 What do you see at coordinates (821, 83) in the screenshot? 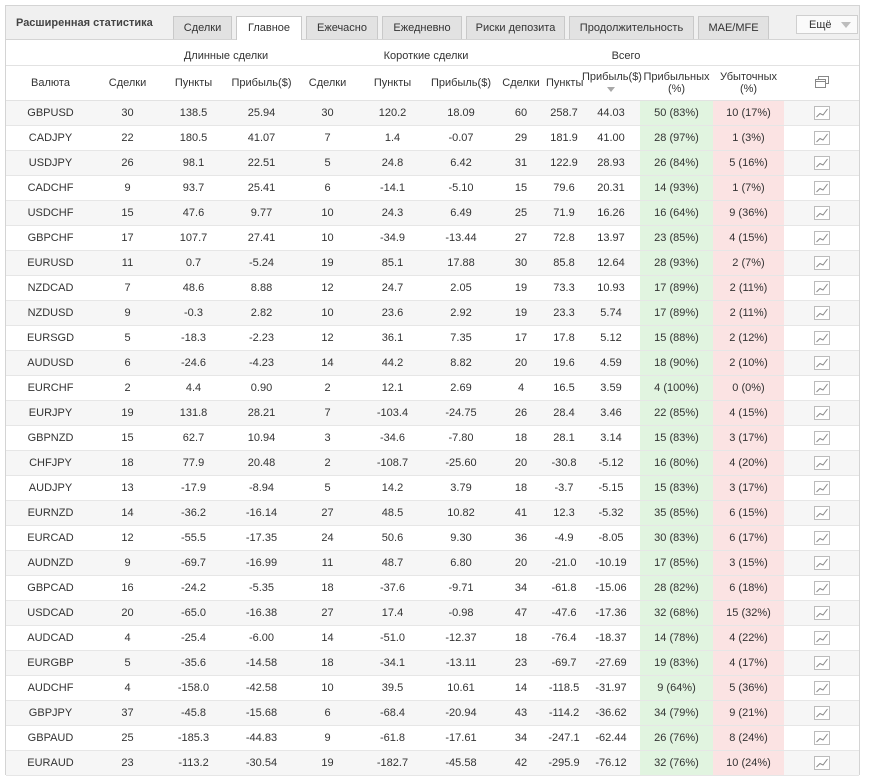
I see `col-chart-toggle` at bounding box center [821, 83].